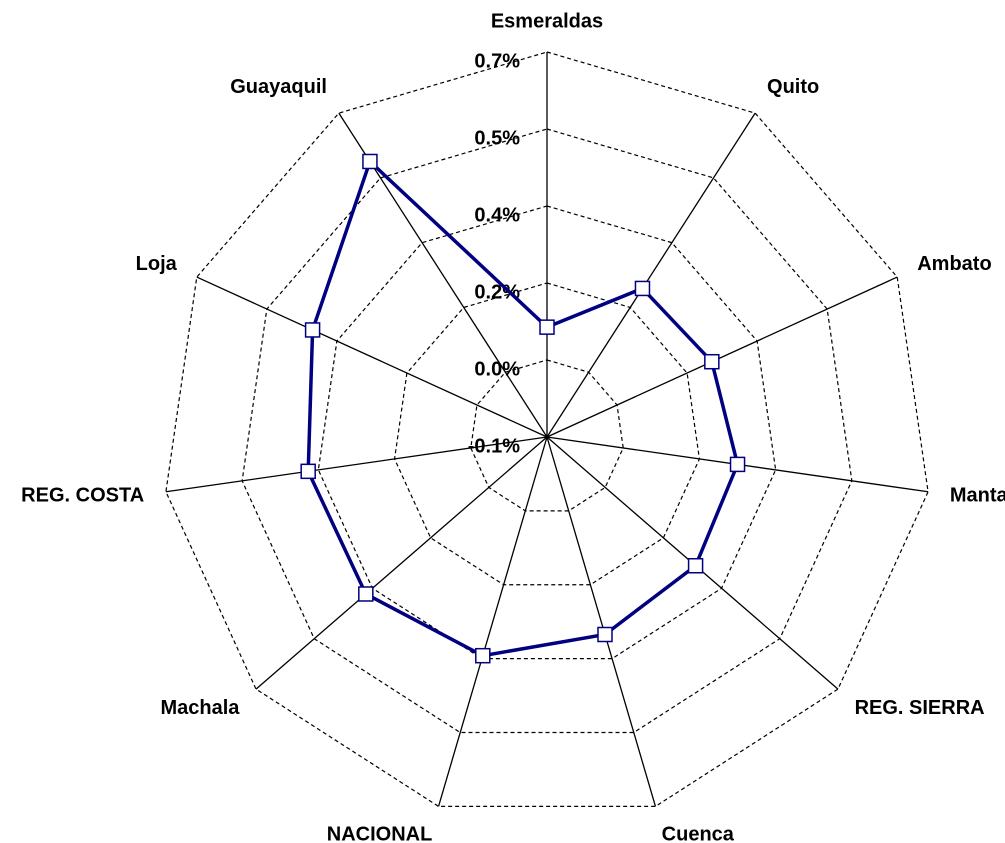 Image resolution: width=1005 pixels, height=843 pixels. Describe the element at coordinates (380, 833) in the screenshot. I see `category-label: NACIONAL` at that location.